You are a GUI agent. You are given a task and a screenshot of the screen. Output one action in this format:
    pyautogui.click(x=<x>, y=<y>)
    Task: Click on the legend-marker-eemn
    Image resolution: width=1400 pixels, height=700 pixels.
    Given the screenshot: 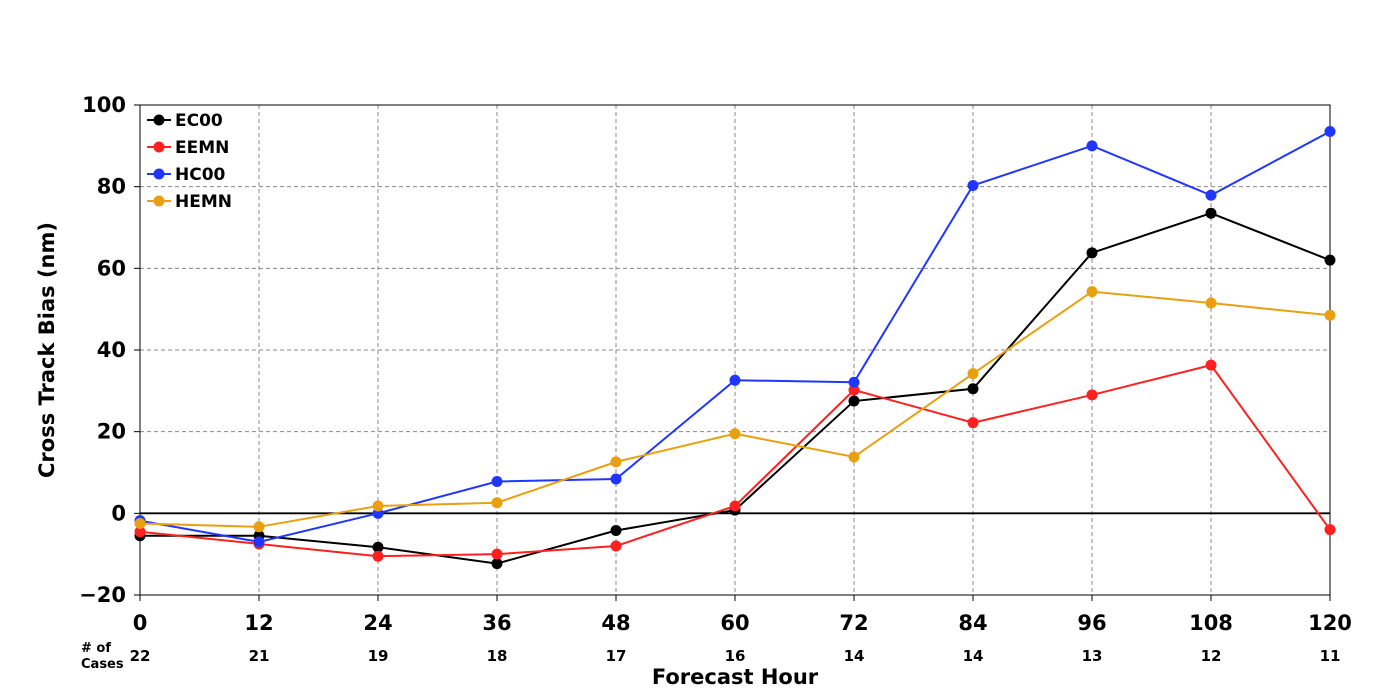 What is the action you would take?
    pyautogui.click(x=159, y=147)
    